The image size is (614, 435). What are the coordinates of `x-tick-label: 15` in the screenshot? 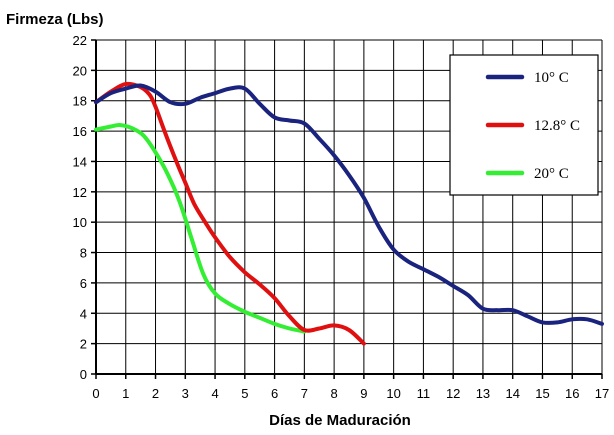 It's located at (542, 393).